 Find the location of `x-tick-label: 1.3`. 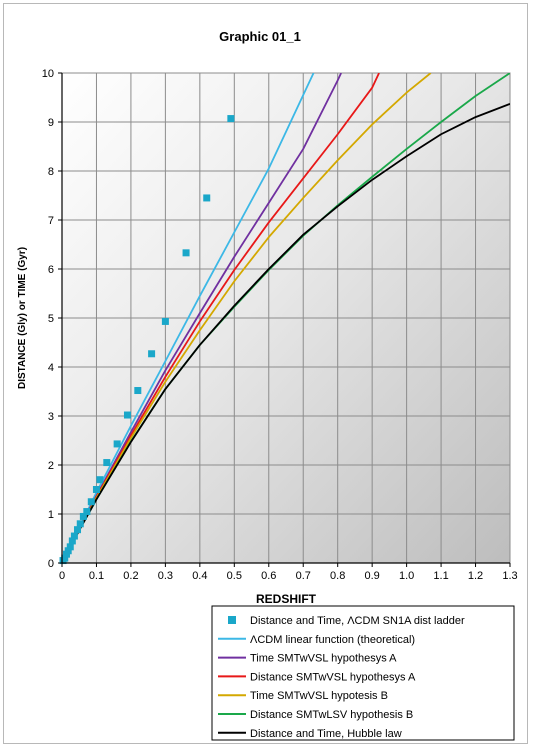

x-tick-label: 1.3 is located at coordinates (509, 576).